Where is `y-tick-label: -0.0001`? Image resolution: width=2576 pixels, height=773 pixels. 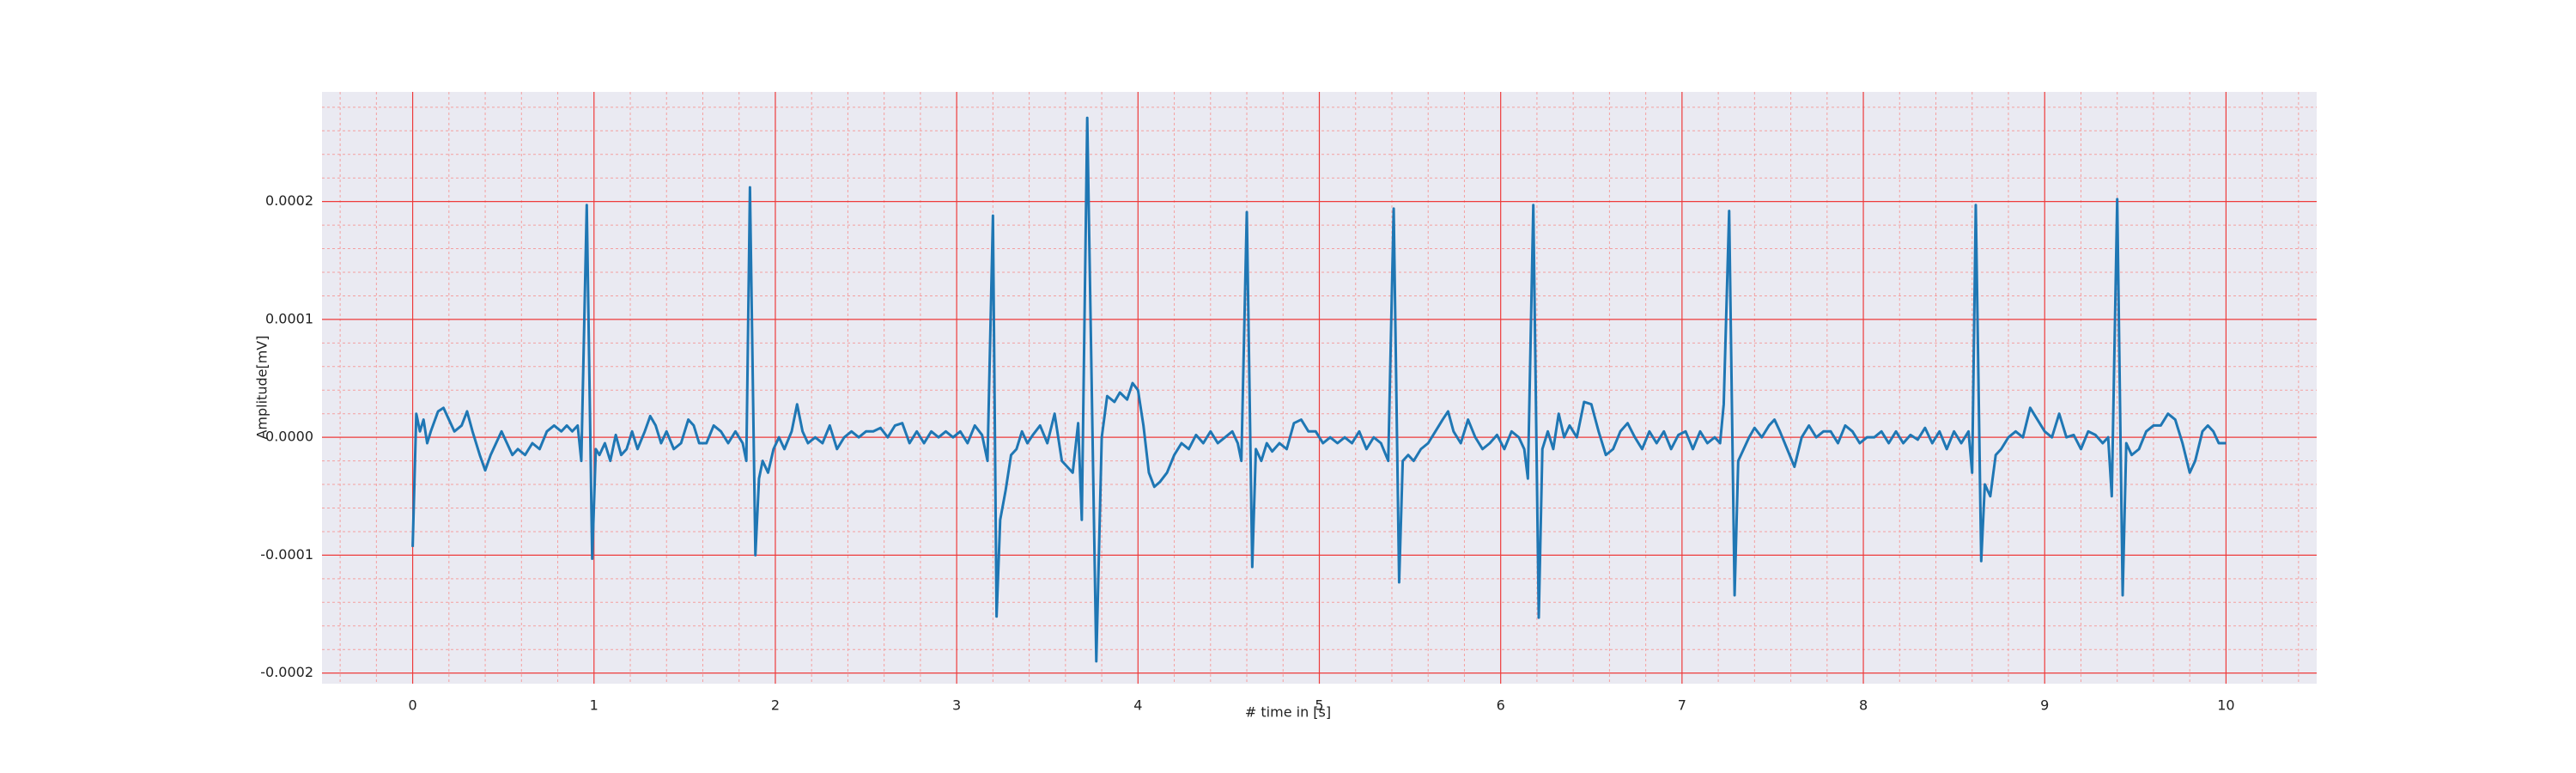 y-tick-label: -0.0001 is located at coordinates (286, 554).